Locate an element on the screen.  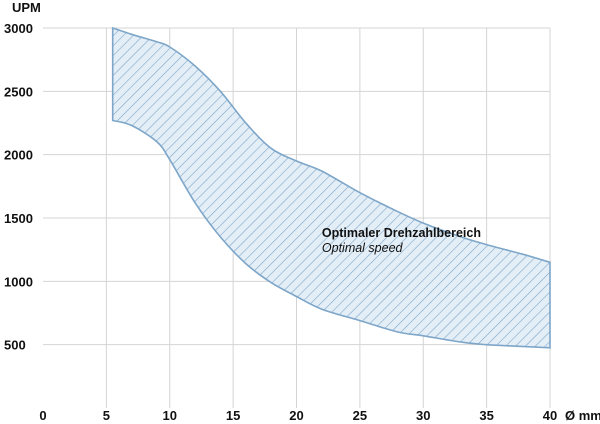
y-tick-label-1000: 1000 is located at coordinates (18, 281).